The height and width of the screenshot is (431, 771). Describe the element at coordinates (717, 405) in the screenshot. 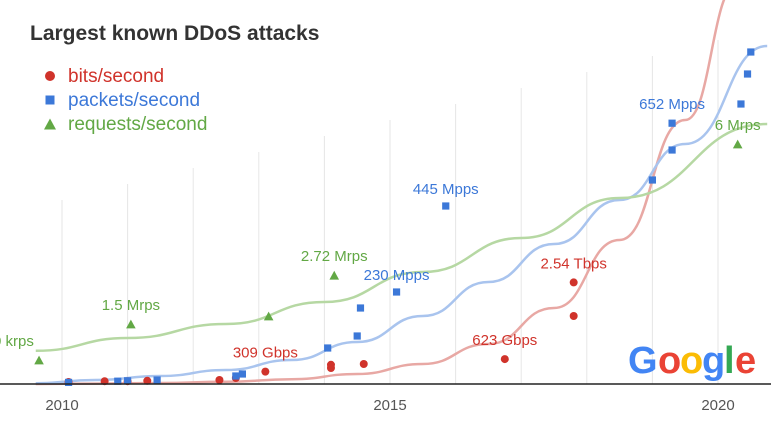

I see `x-tick-2020: 2020` at that location.